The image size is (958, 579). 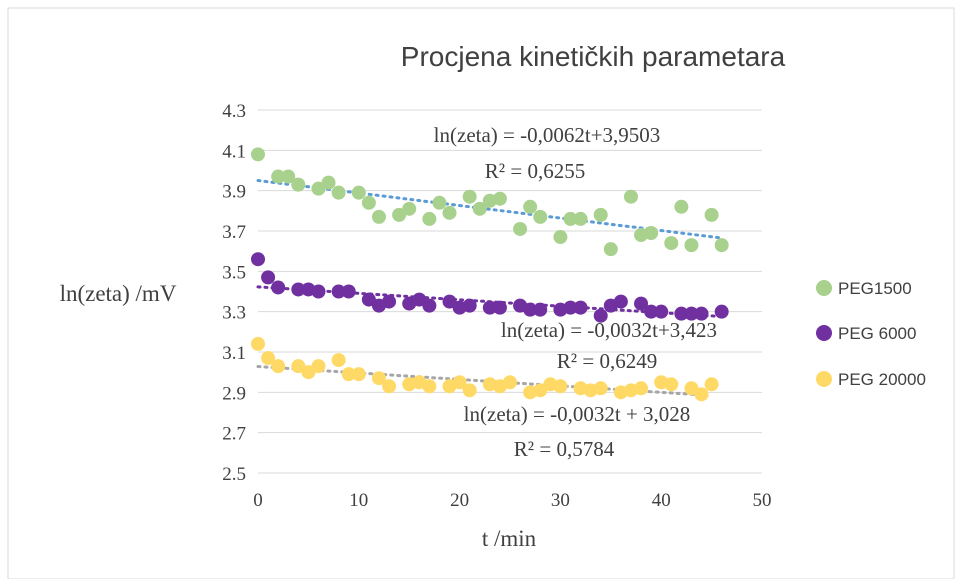 What do you see at coordinates (118, 293) in the screenshot?
I see `y-axis-title: ln(zeta) /mV` at bounding box center [118, 293].